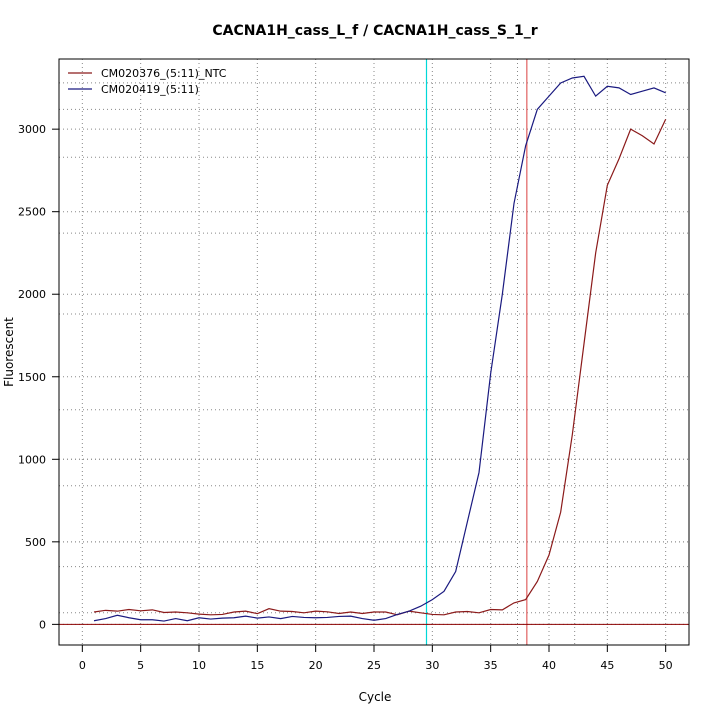 The width and height of the screenshot is (720, 720). What do you see at coordinates (32, 129) in the screenshot?
I see `y-tick-label: 3000` at bounding box center [32, 129].